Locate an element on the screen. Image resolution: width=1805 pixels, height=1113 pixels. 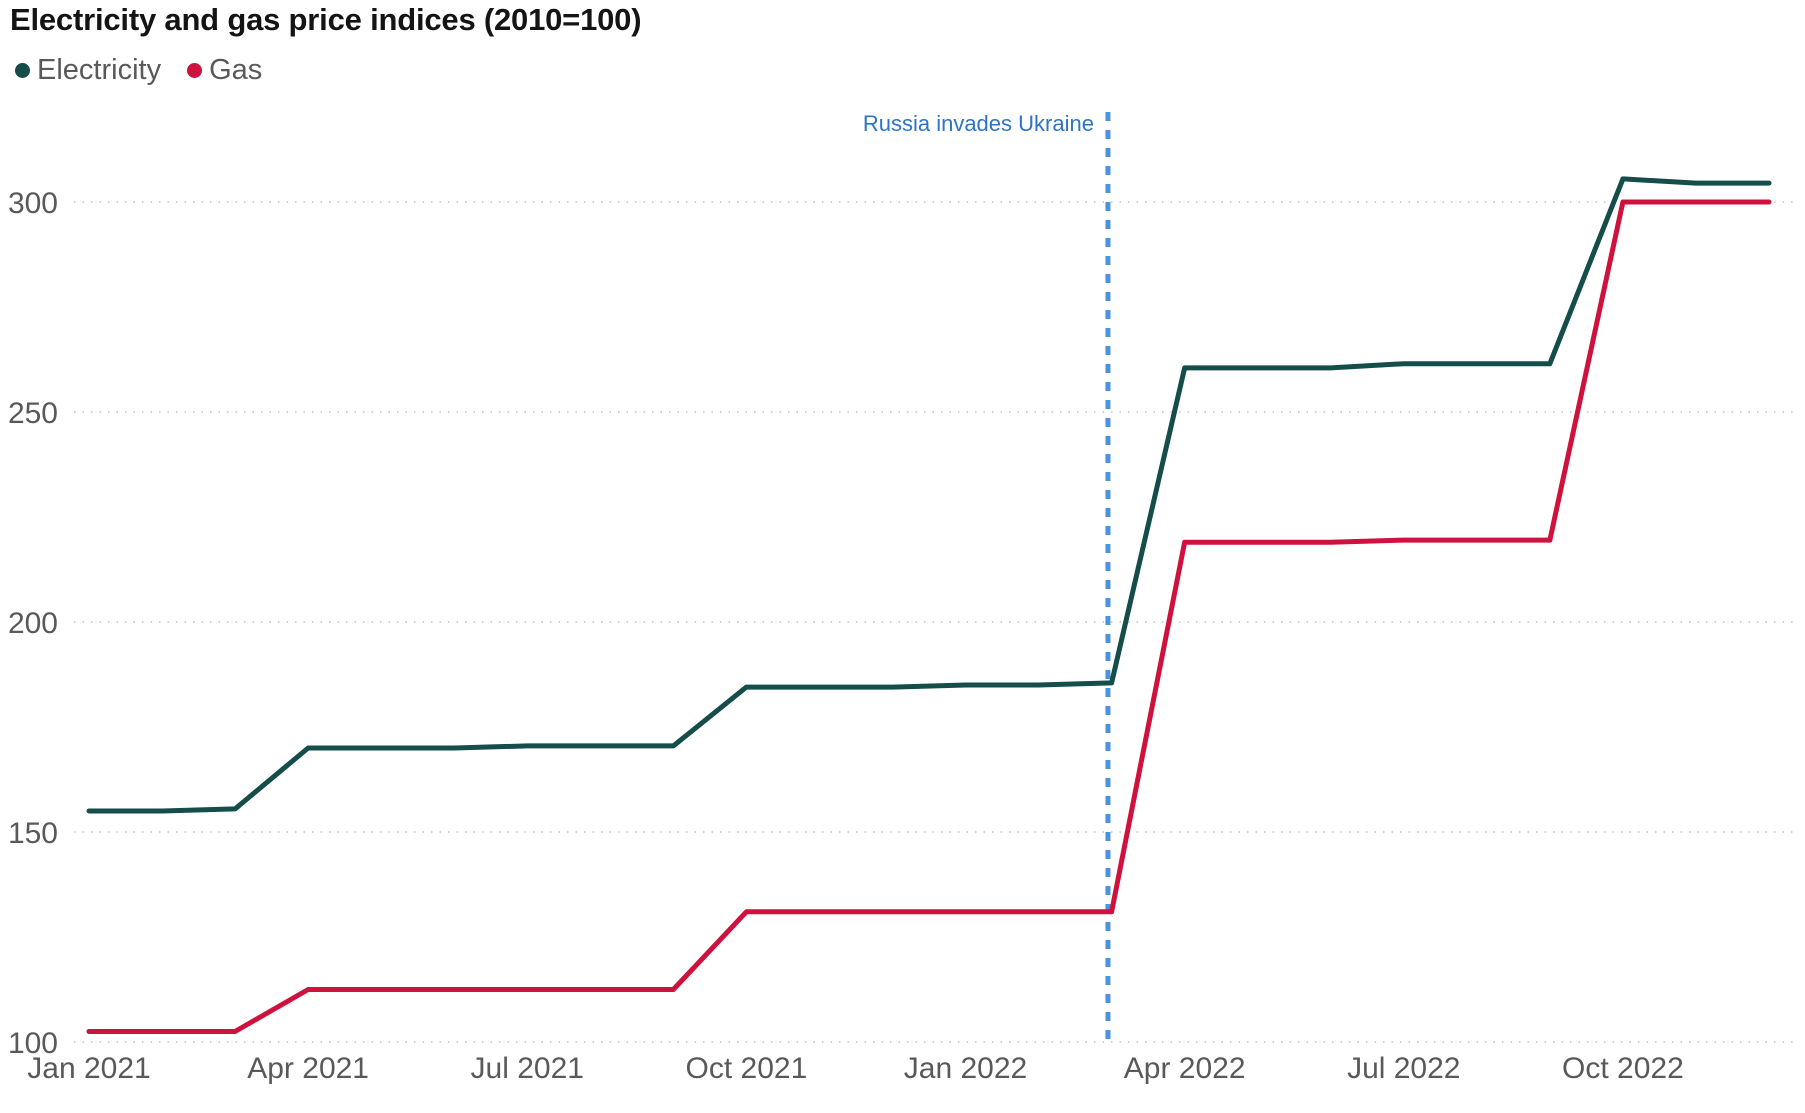
legend-item-electricity: Electricity is located at coordinates (88, 70).